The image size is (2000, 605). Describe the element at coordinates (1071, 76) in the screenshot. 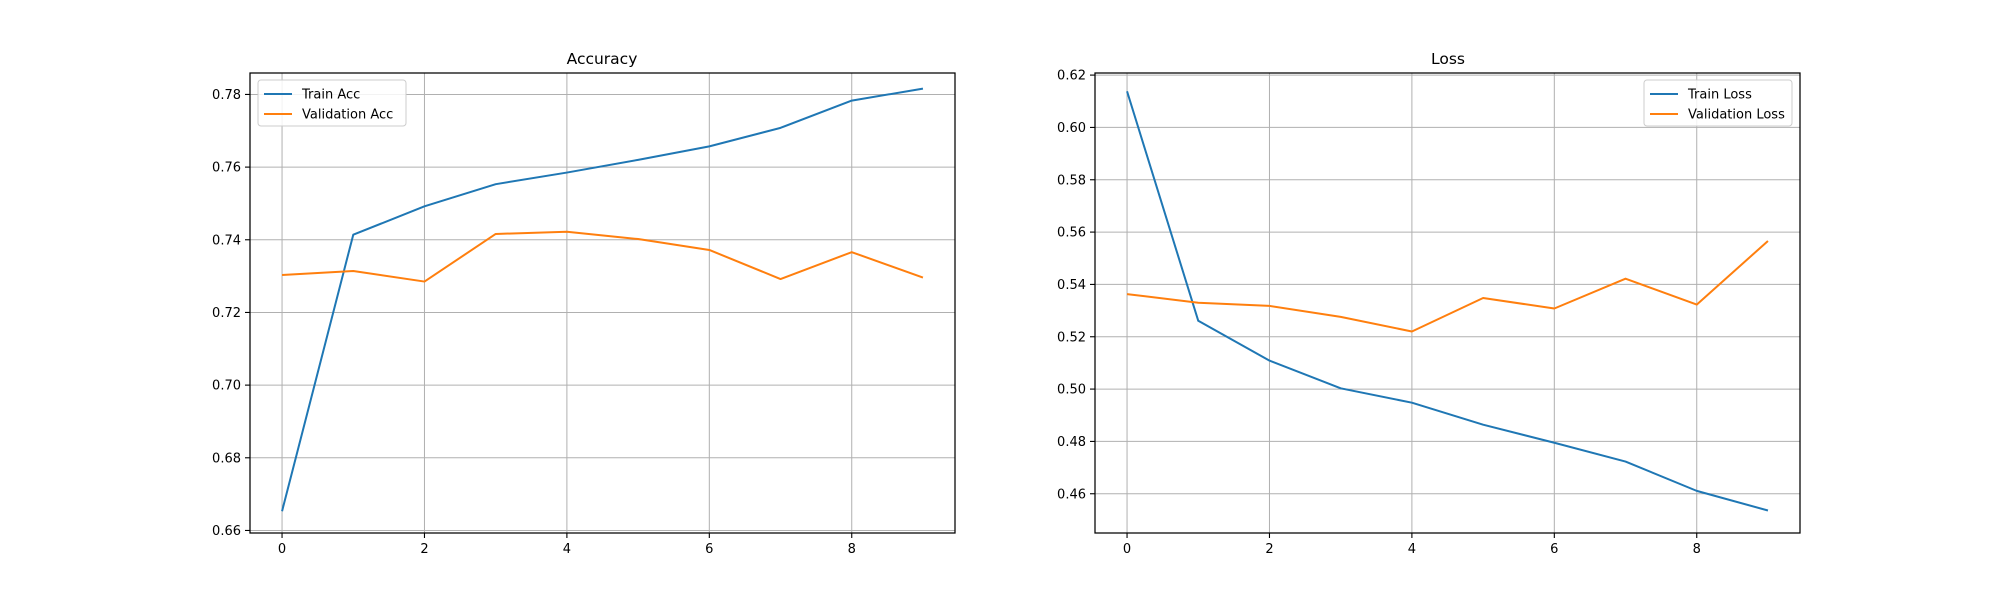

I see `loss-ytick-label-8: 0.62` at that location.